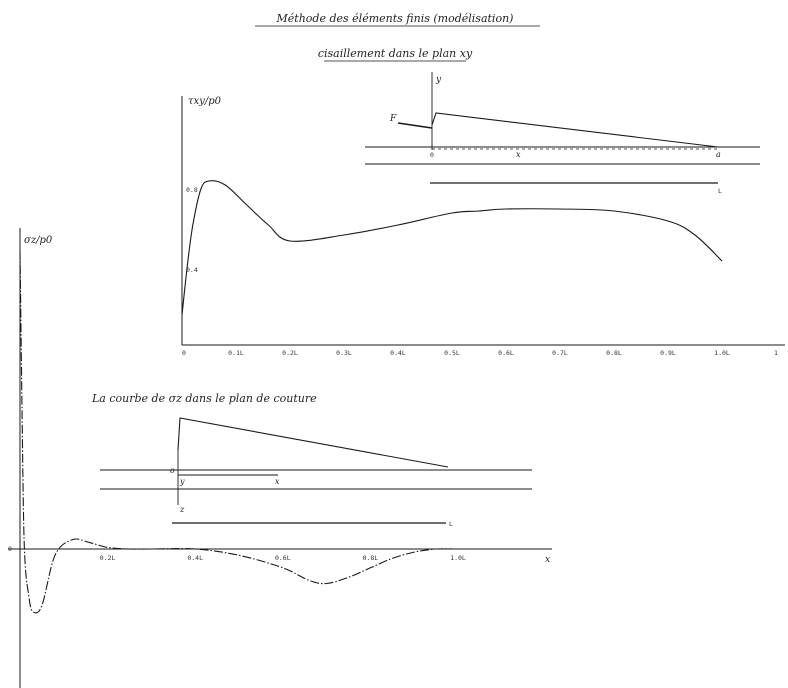  I want to click on inset-top-right-label: a, so click(718, 154).